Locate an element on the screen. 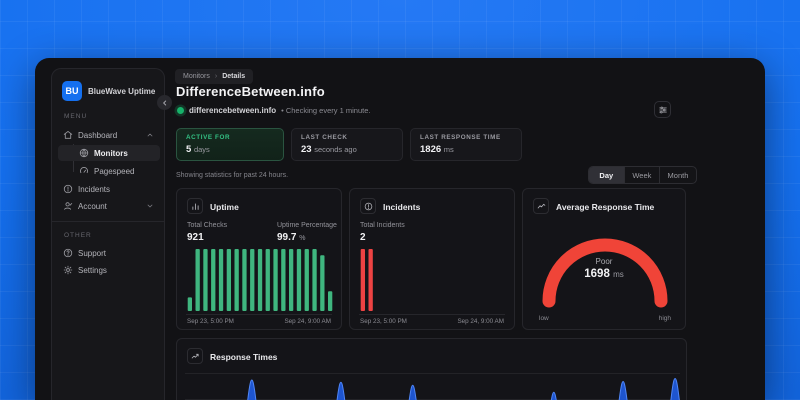 The image size is (800, 400). sidebar-item-label: Monitors is located at coordinates (111, 153).